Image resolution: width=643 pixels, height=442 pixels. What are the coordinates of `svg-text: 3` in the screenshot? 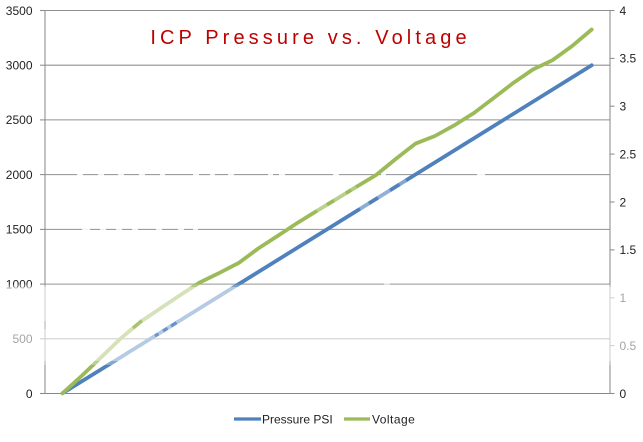 It's located at (623, 107).